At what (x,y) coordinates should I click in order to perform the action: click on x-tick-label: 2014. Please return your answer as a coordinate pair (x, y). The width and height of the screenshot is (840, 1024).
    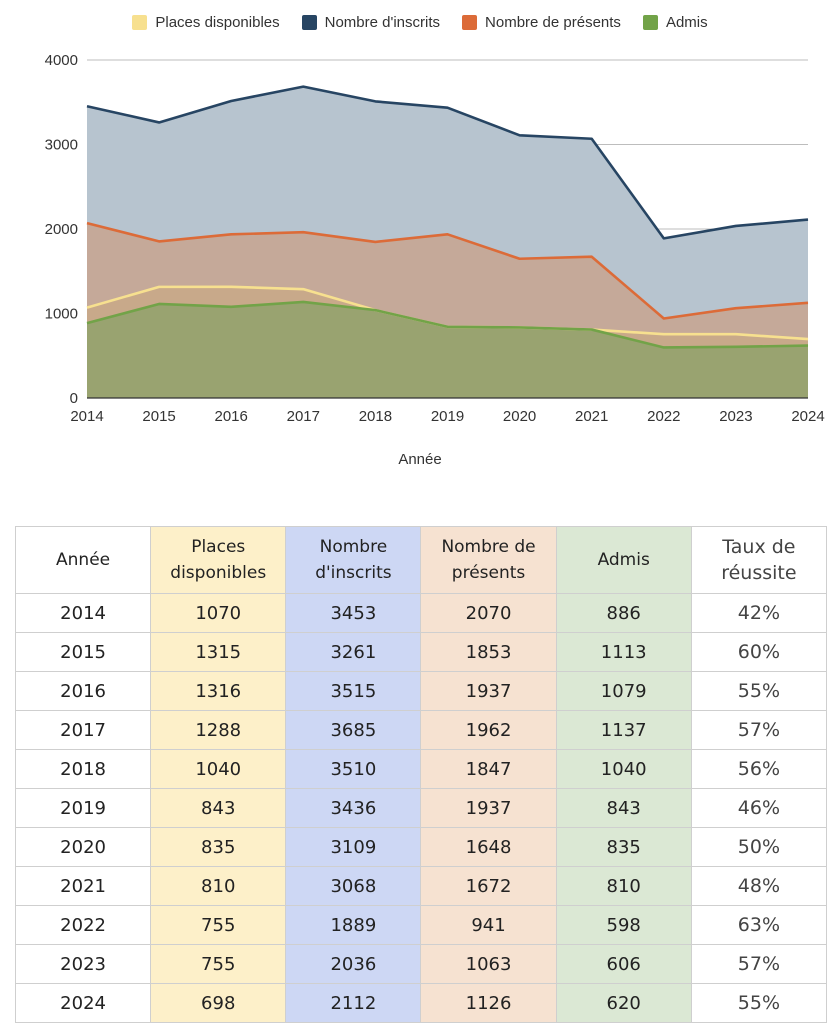
    Looking at the image, I should click on (86, 416).